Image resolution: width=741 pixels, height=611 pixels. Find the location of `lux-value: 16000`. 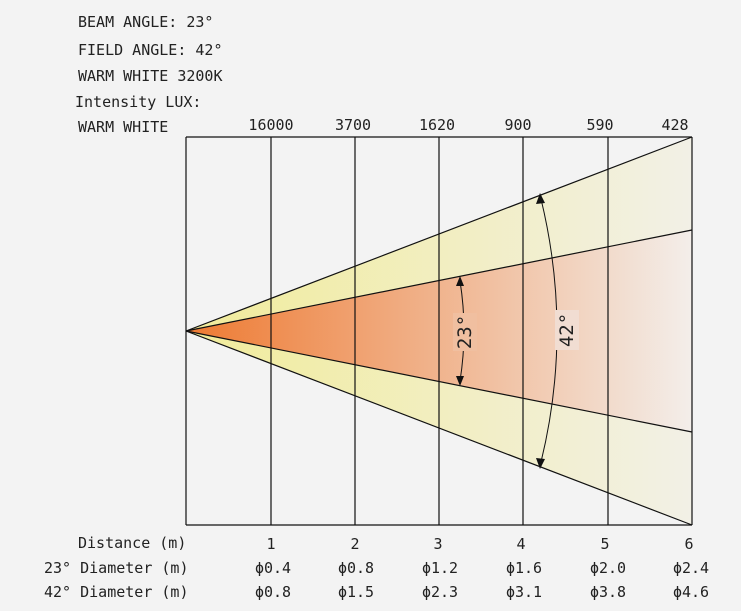

lux-value: 16000 is located at coordinates (270, 125).